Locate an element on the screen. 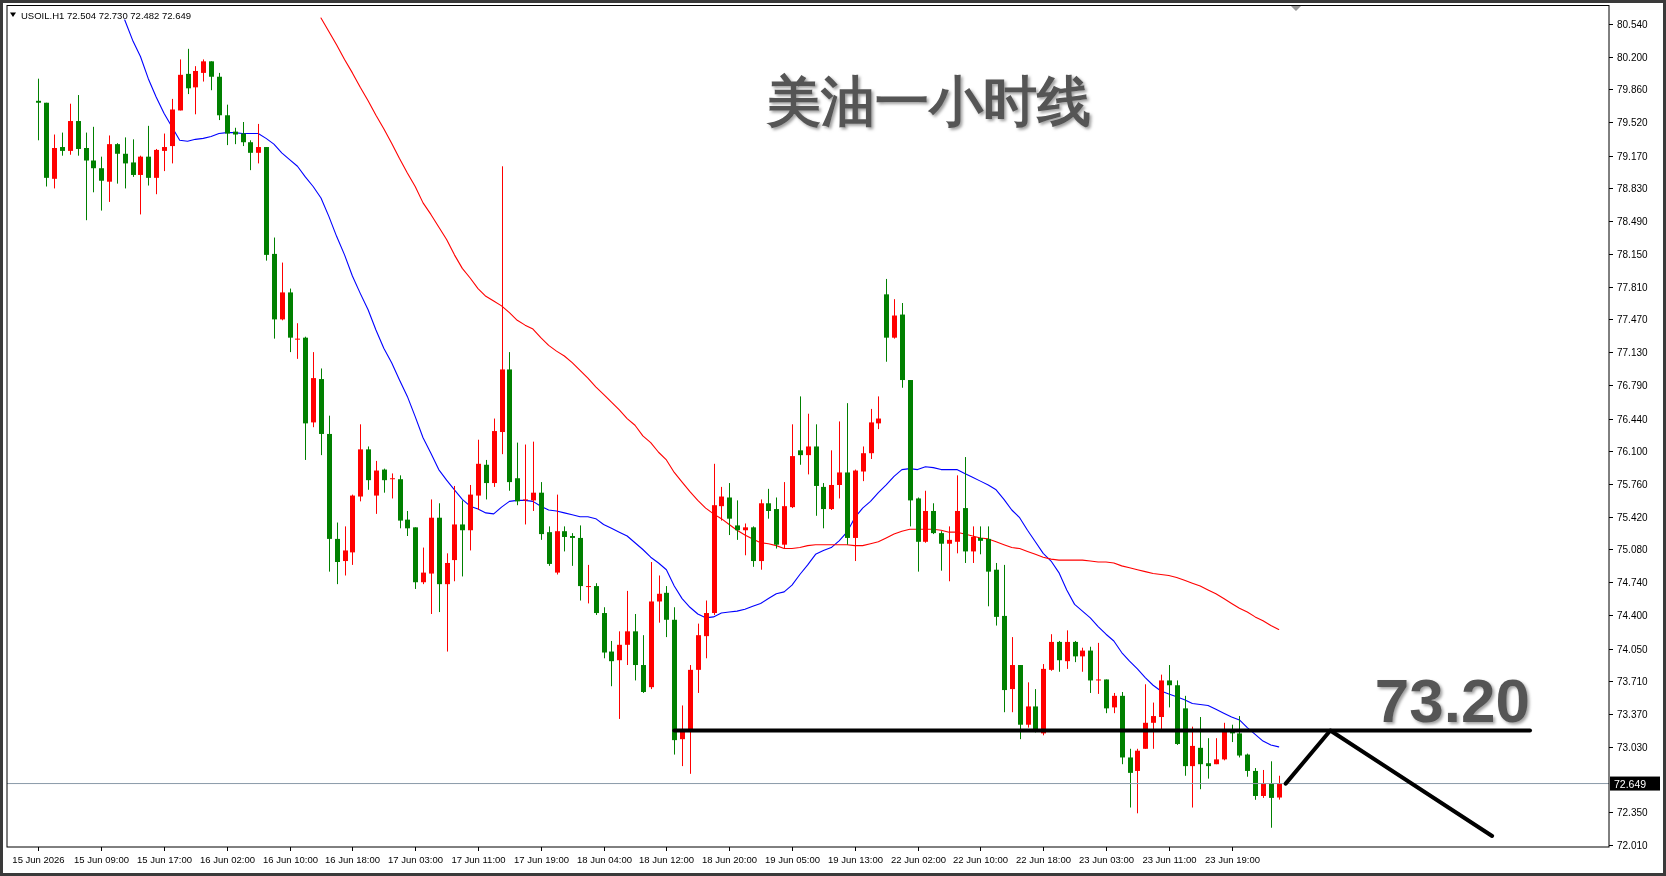 The height and width of the screenshot is (876, 1666). x-tick-label: 17 Jun 03:00 is located at coordinates (415, 859).